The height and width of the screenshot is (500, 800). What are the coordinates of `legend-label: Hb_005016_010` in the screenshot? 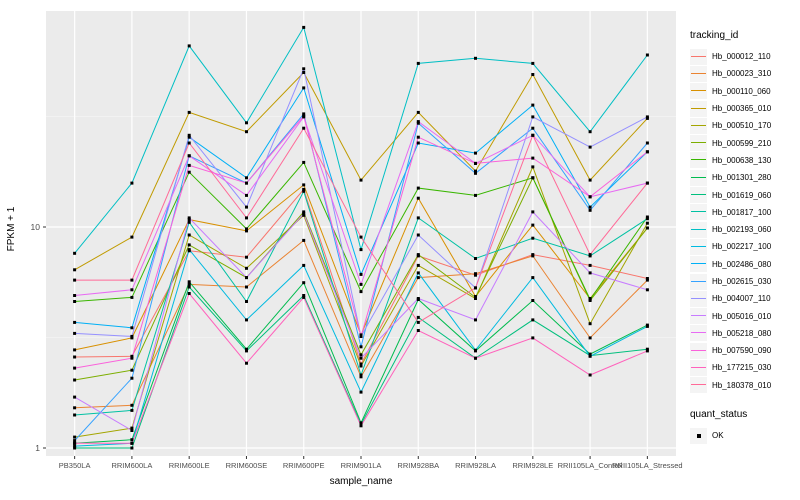 It's located at (742, 316).